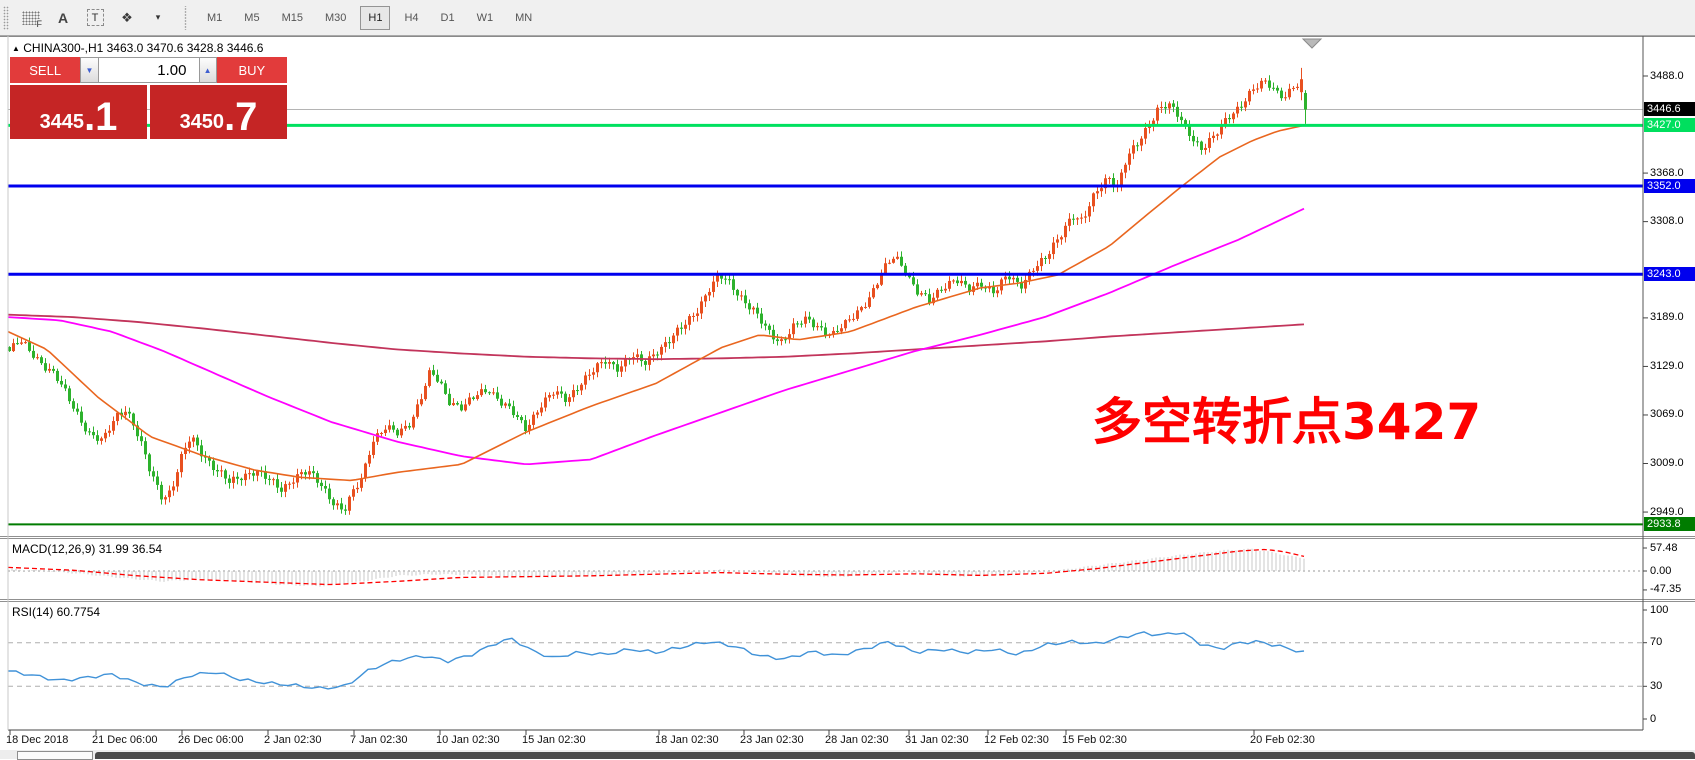  Describe the element at coordinates (241, 117) in the screenshot. I see `ask-price-fraction: .7` at that location.